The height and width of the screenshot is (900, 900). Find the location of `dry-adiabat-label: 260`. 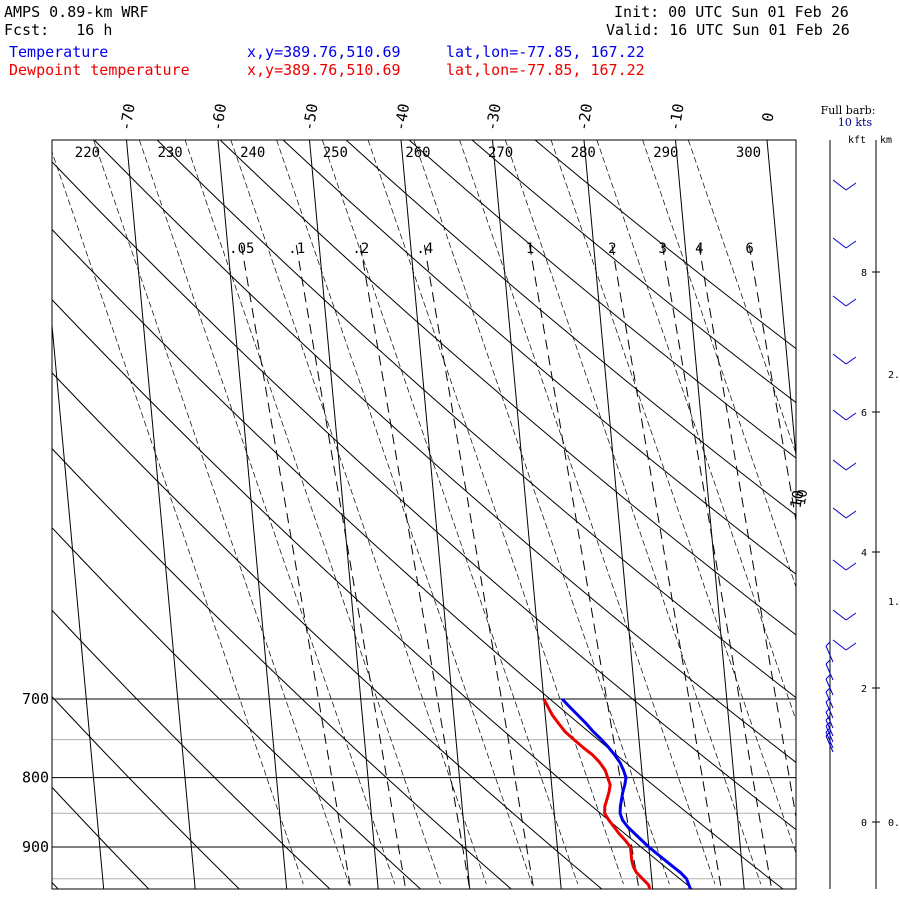

dry-adiabat-label: 260 is located at coordinates (417, 153).